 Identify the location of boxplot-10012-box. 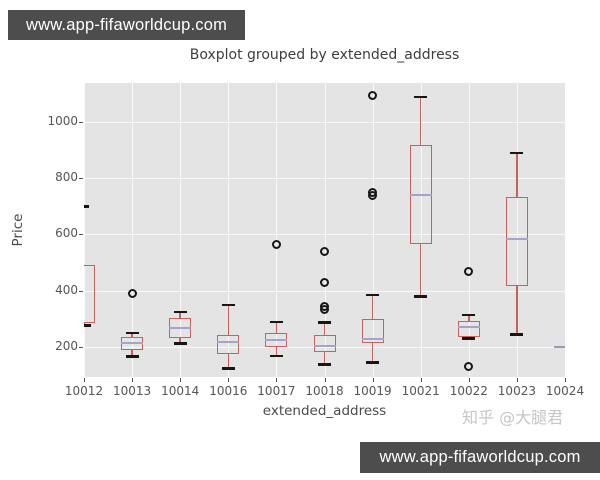
(89, 294).